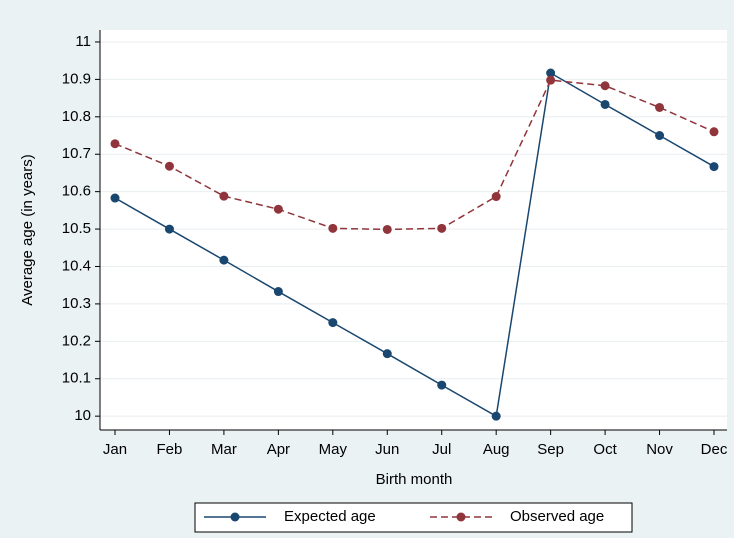  What do you see at coordinates (82, 415) in the screenshot?
I see `y-tick-label: 10` at bounding box center [82, 415].